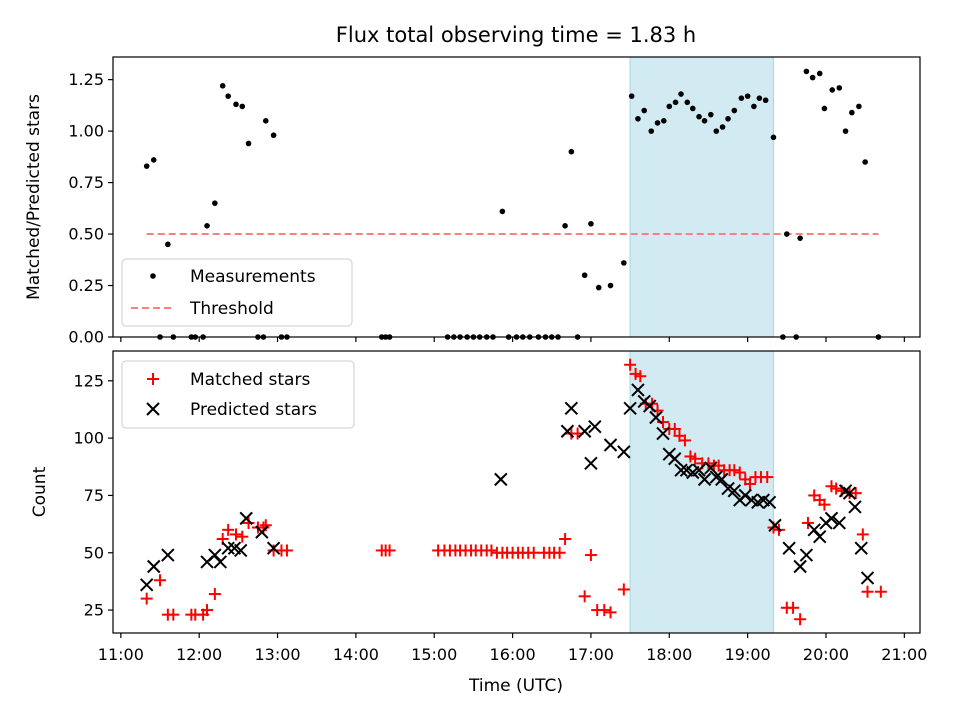  I want to click on legend-predicted-marker, so click(153, 409).